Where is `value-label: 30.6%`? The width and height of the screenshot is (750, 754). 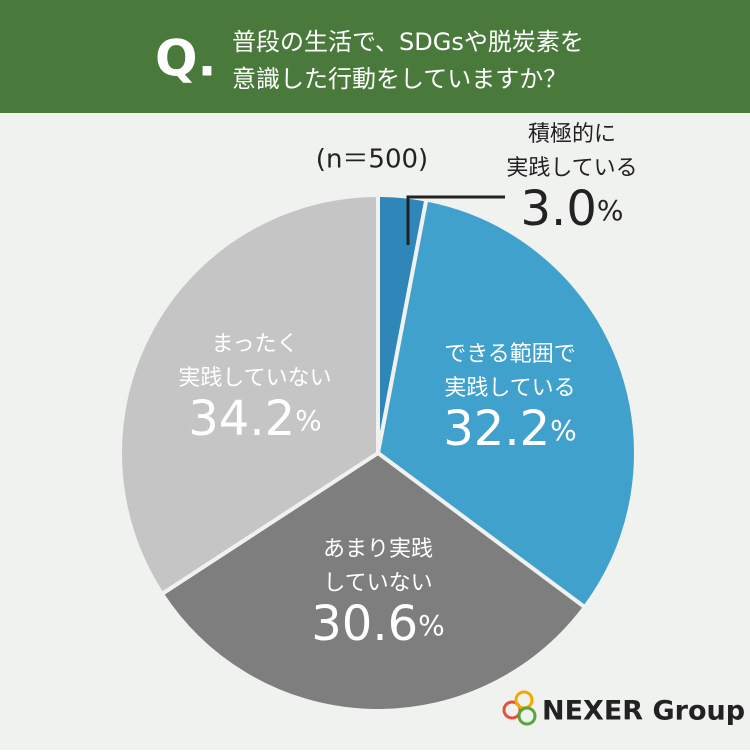 value-label: 30.6% is located at coordinates (377, 624).